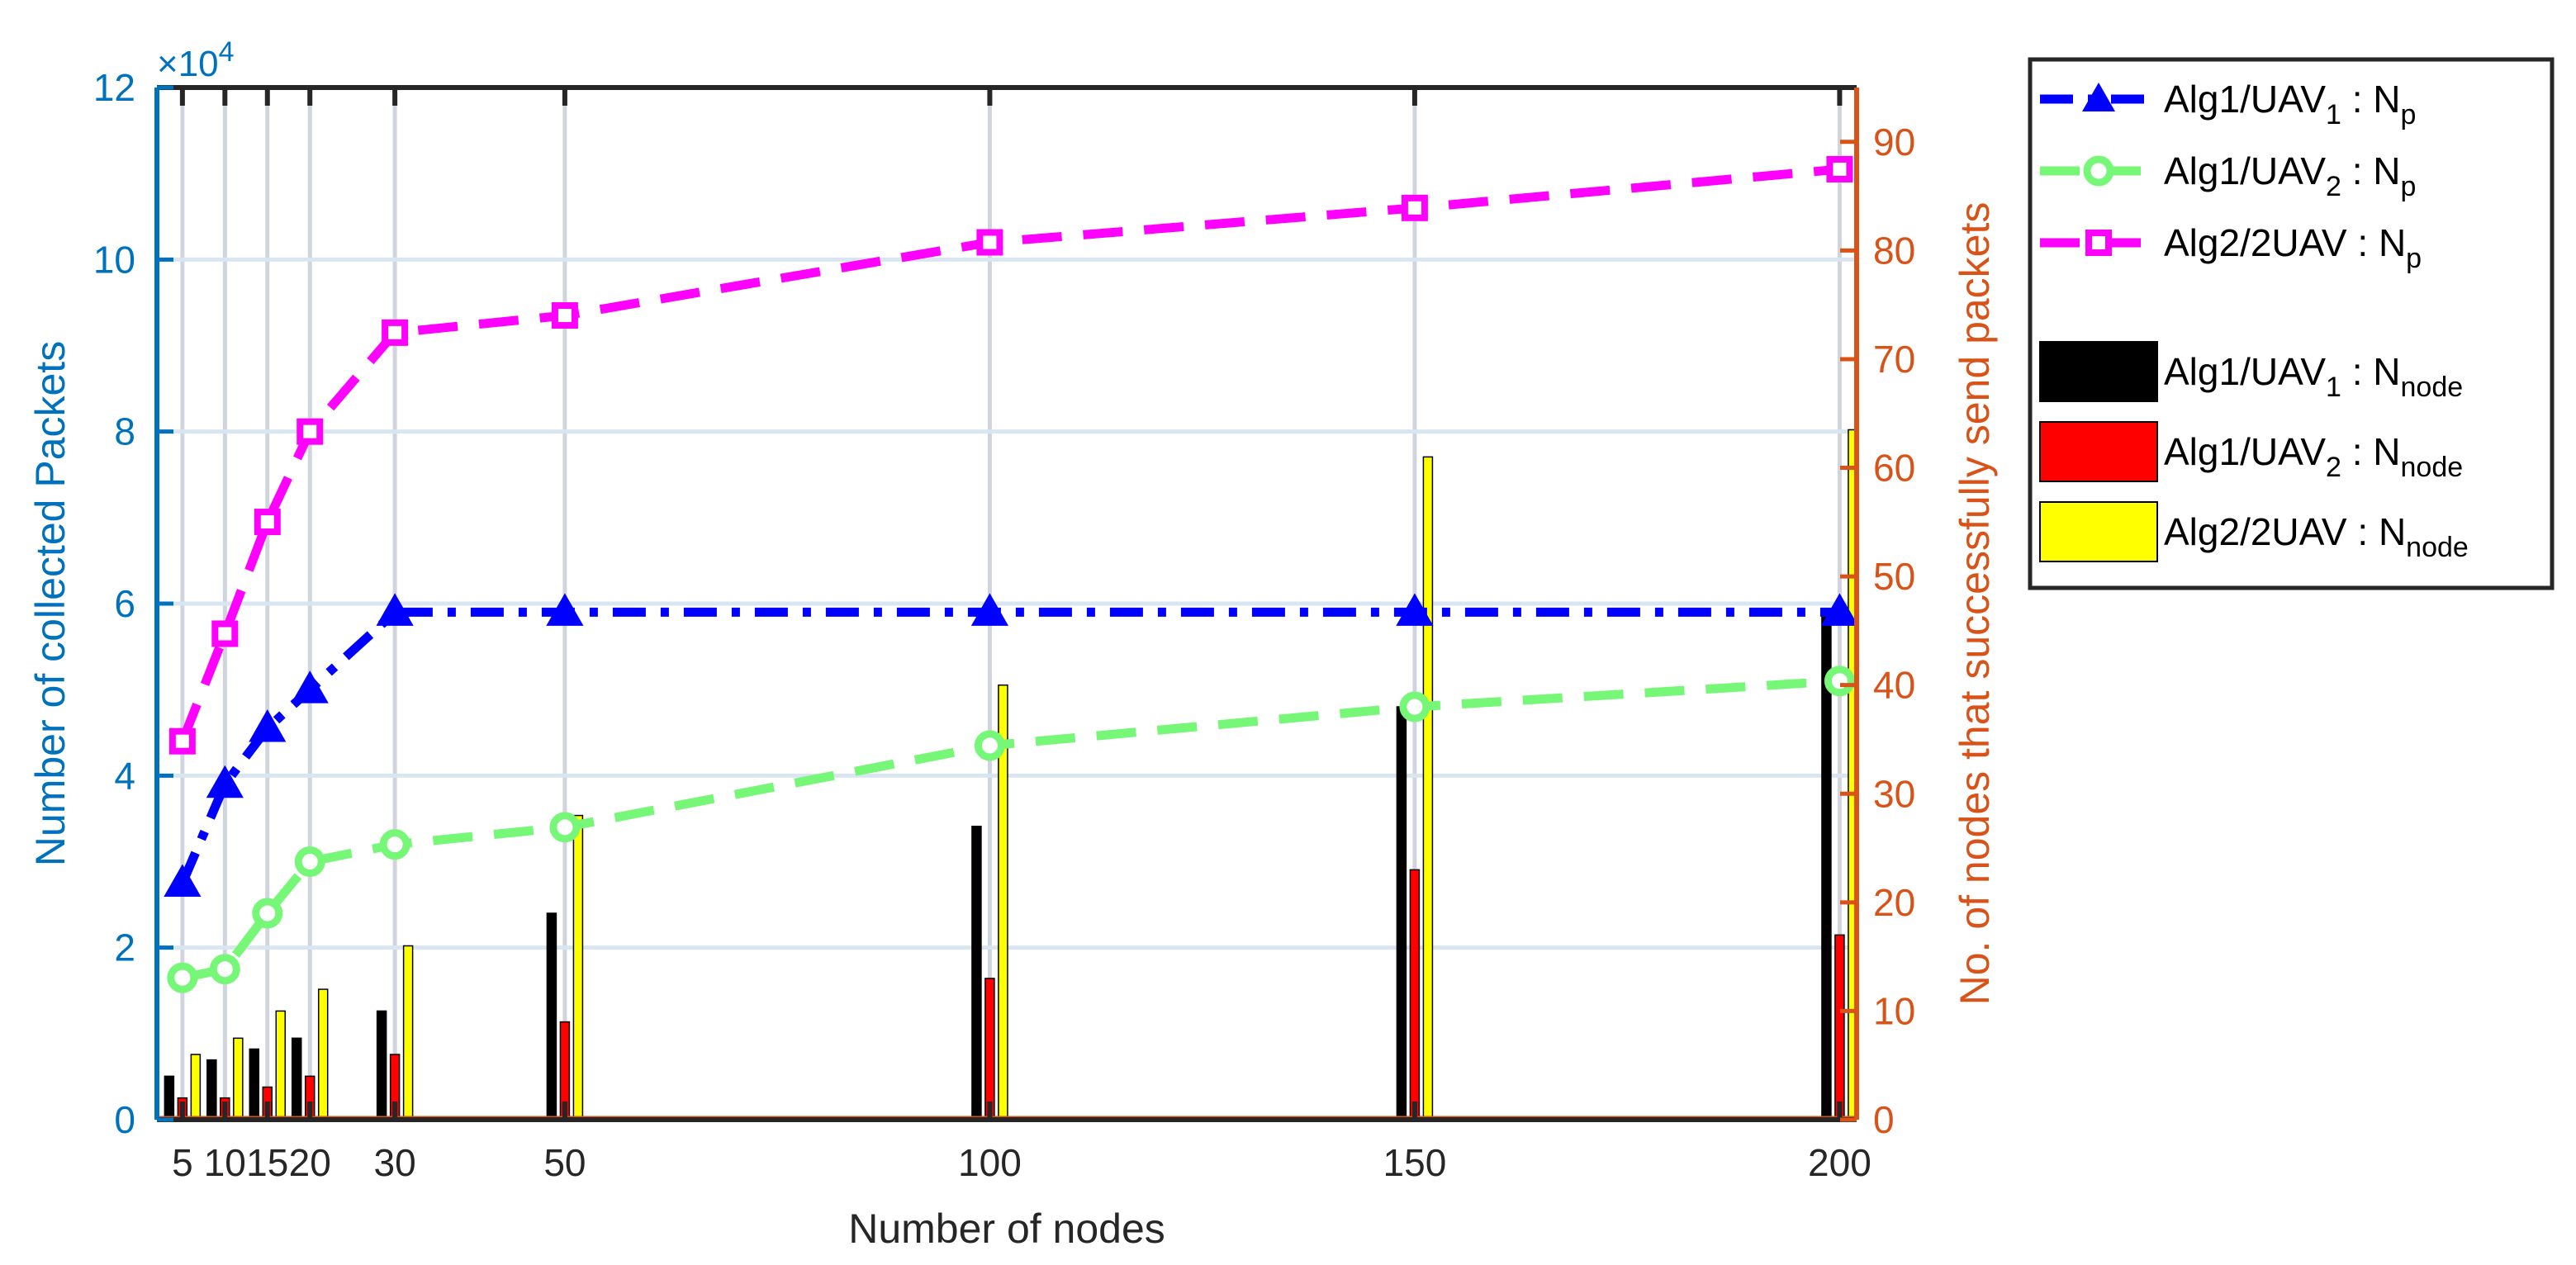 This screenshot has width=2576, height=1265. I want to click on y-left-tick-label: 4, so click(124, 775).